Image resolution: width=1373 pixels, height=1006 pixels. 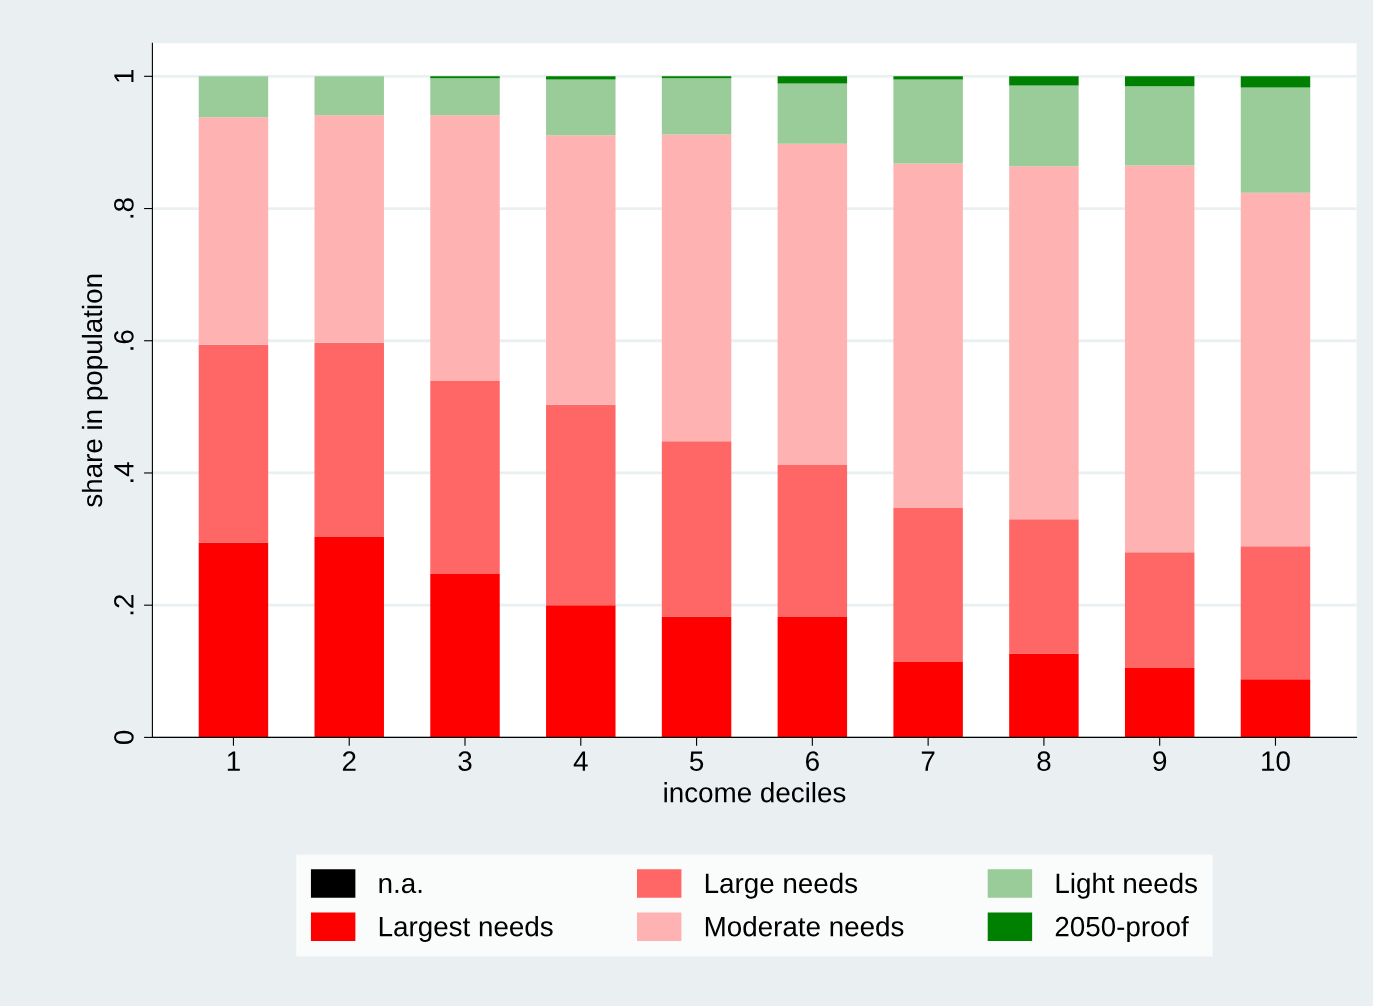 What do you see at coordinates (465, 761) in the screenshot?
I see `x-tick-label: 3` at bounding box center [465, 761].